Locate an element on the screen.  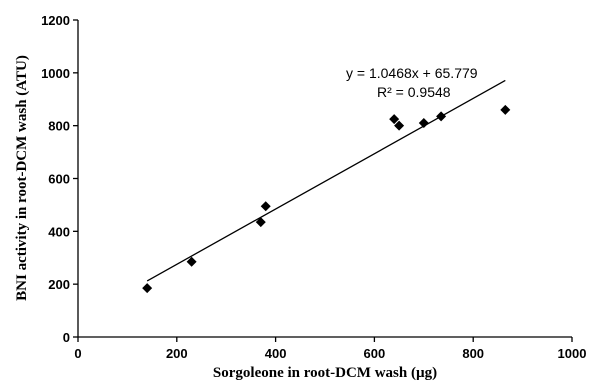
x-tick-label: 200 is located at coordinates (177, 353).